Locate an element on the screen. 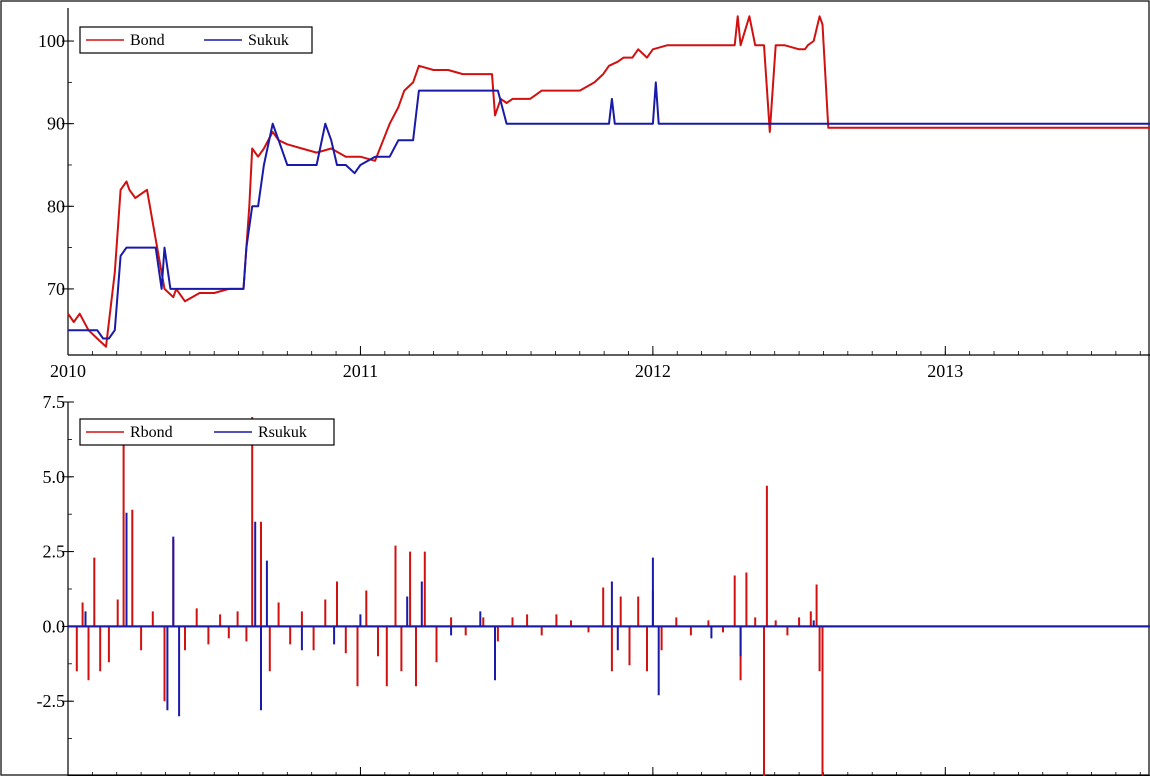 The height and width of the screenshot is (776, 1150). legend: Bond Sukuk is located at coordinates (196, 40).